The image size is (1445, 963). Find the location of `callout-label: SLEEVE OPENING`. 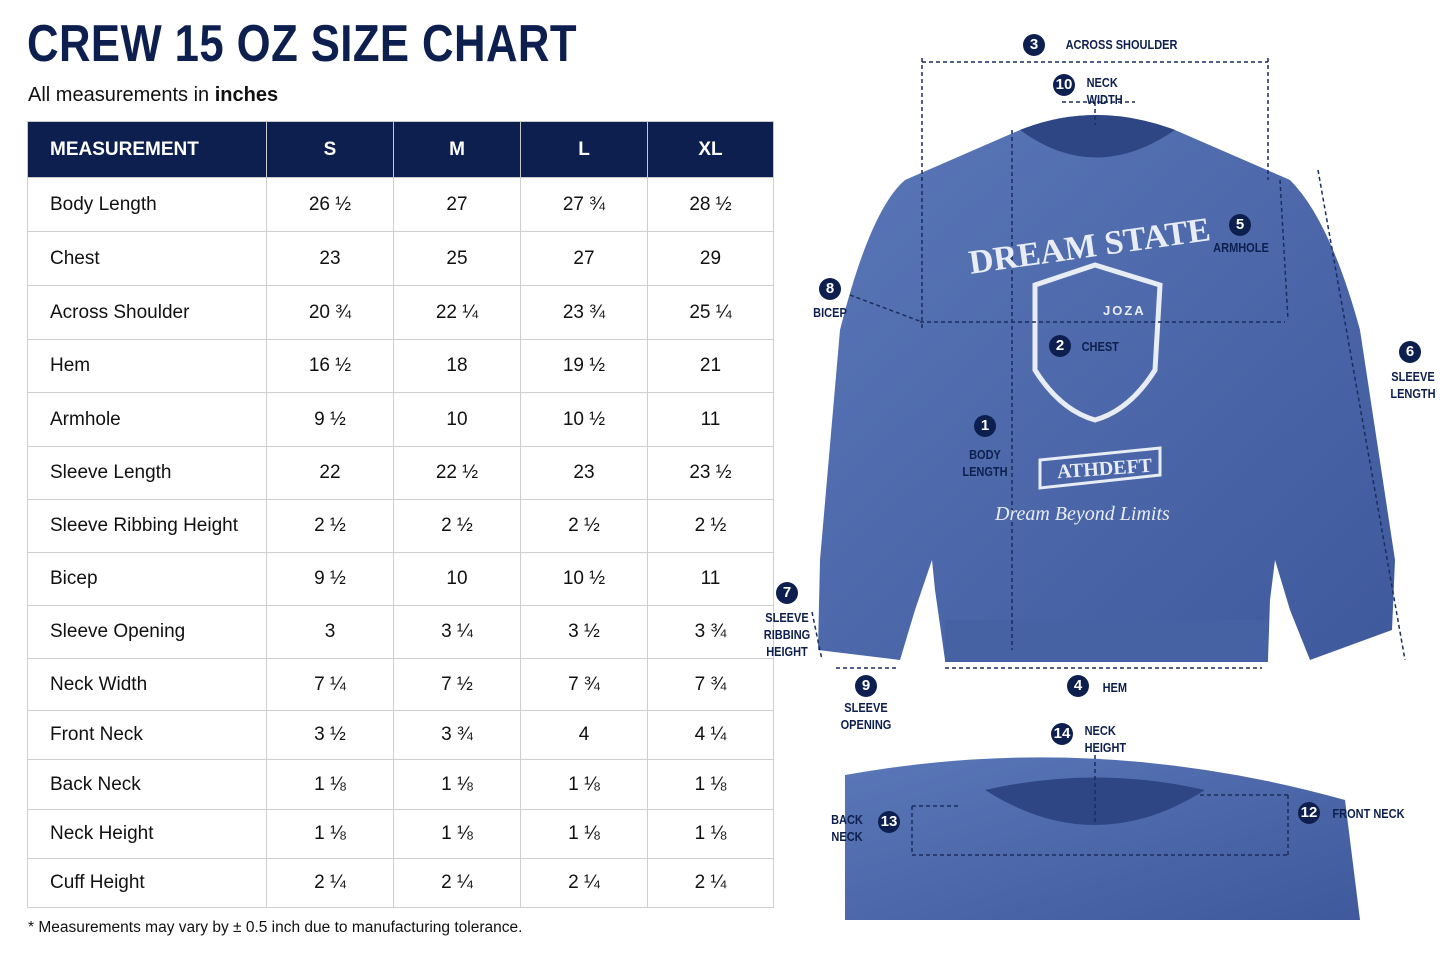

callout-label: SLEEVE OPENING is located at coordinates (866, 716).